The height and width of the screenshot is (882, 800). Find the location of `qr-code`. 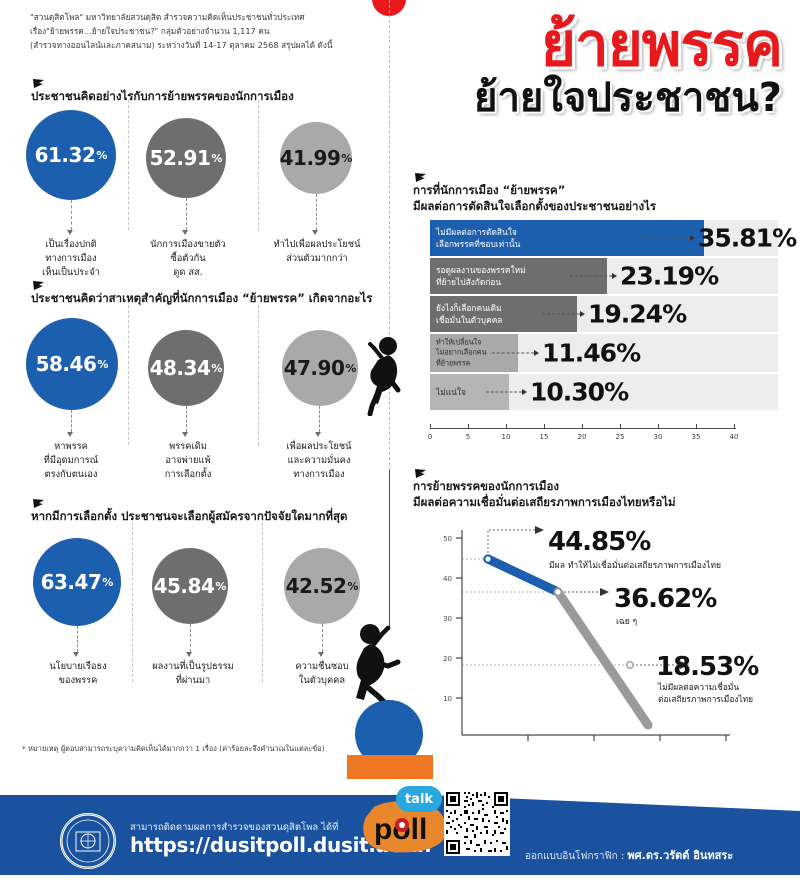

qr-code is located at coordinates (477, 823).